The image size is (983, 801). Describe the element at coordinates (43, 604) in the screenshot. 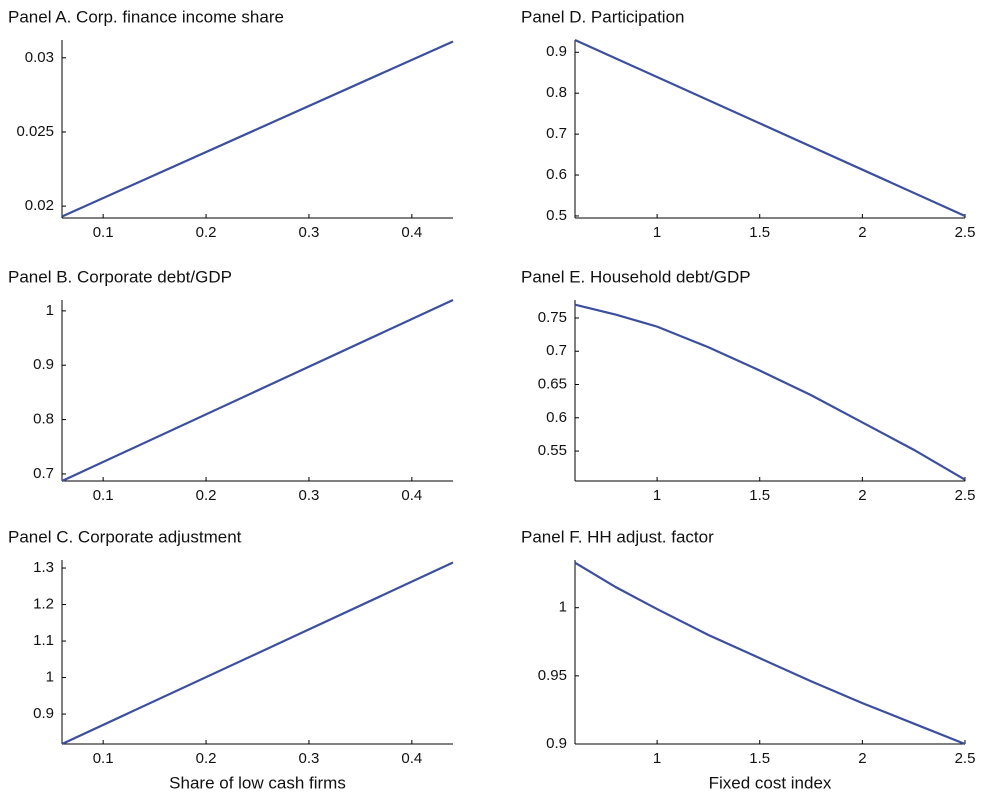

I see `y-tick-label: 1.2` at that location.